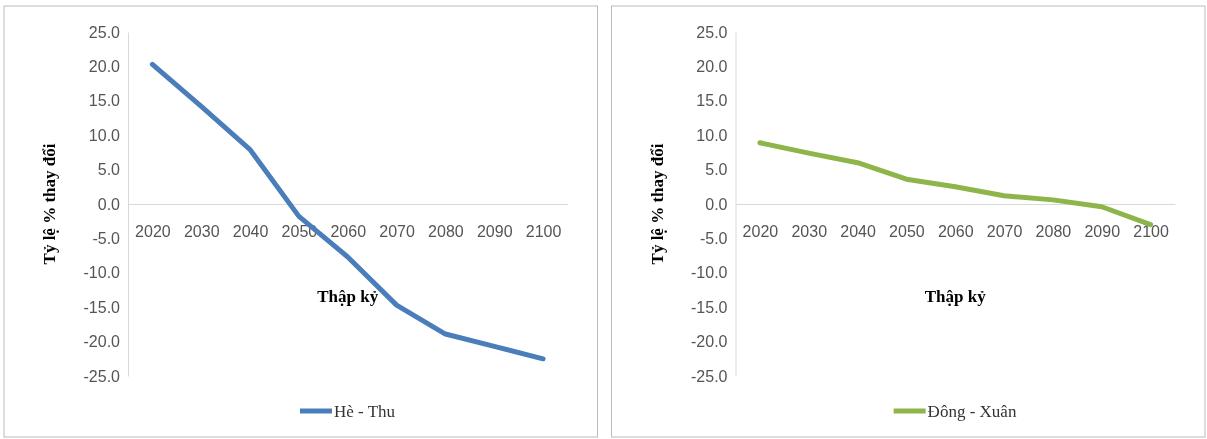  Describe the element at coordinates (907, 232) in the screenshot. I see `x-tick-label: 2050` at that location.